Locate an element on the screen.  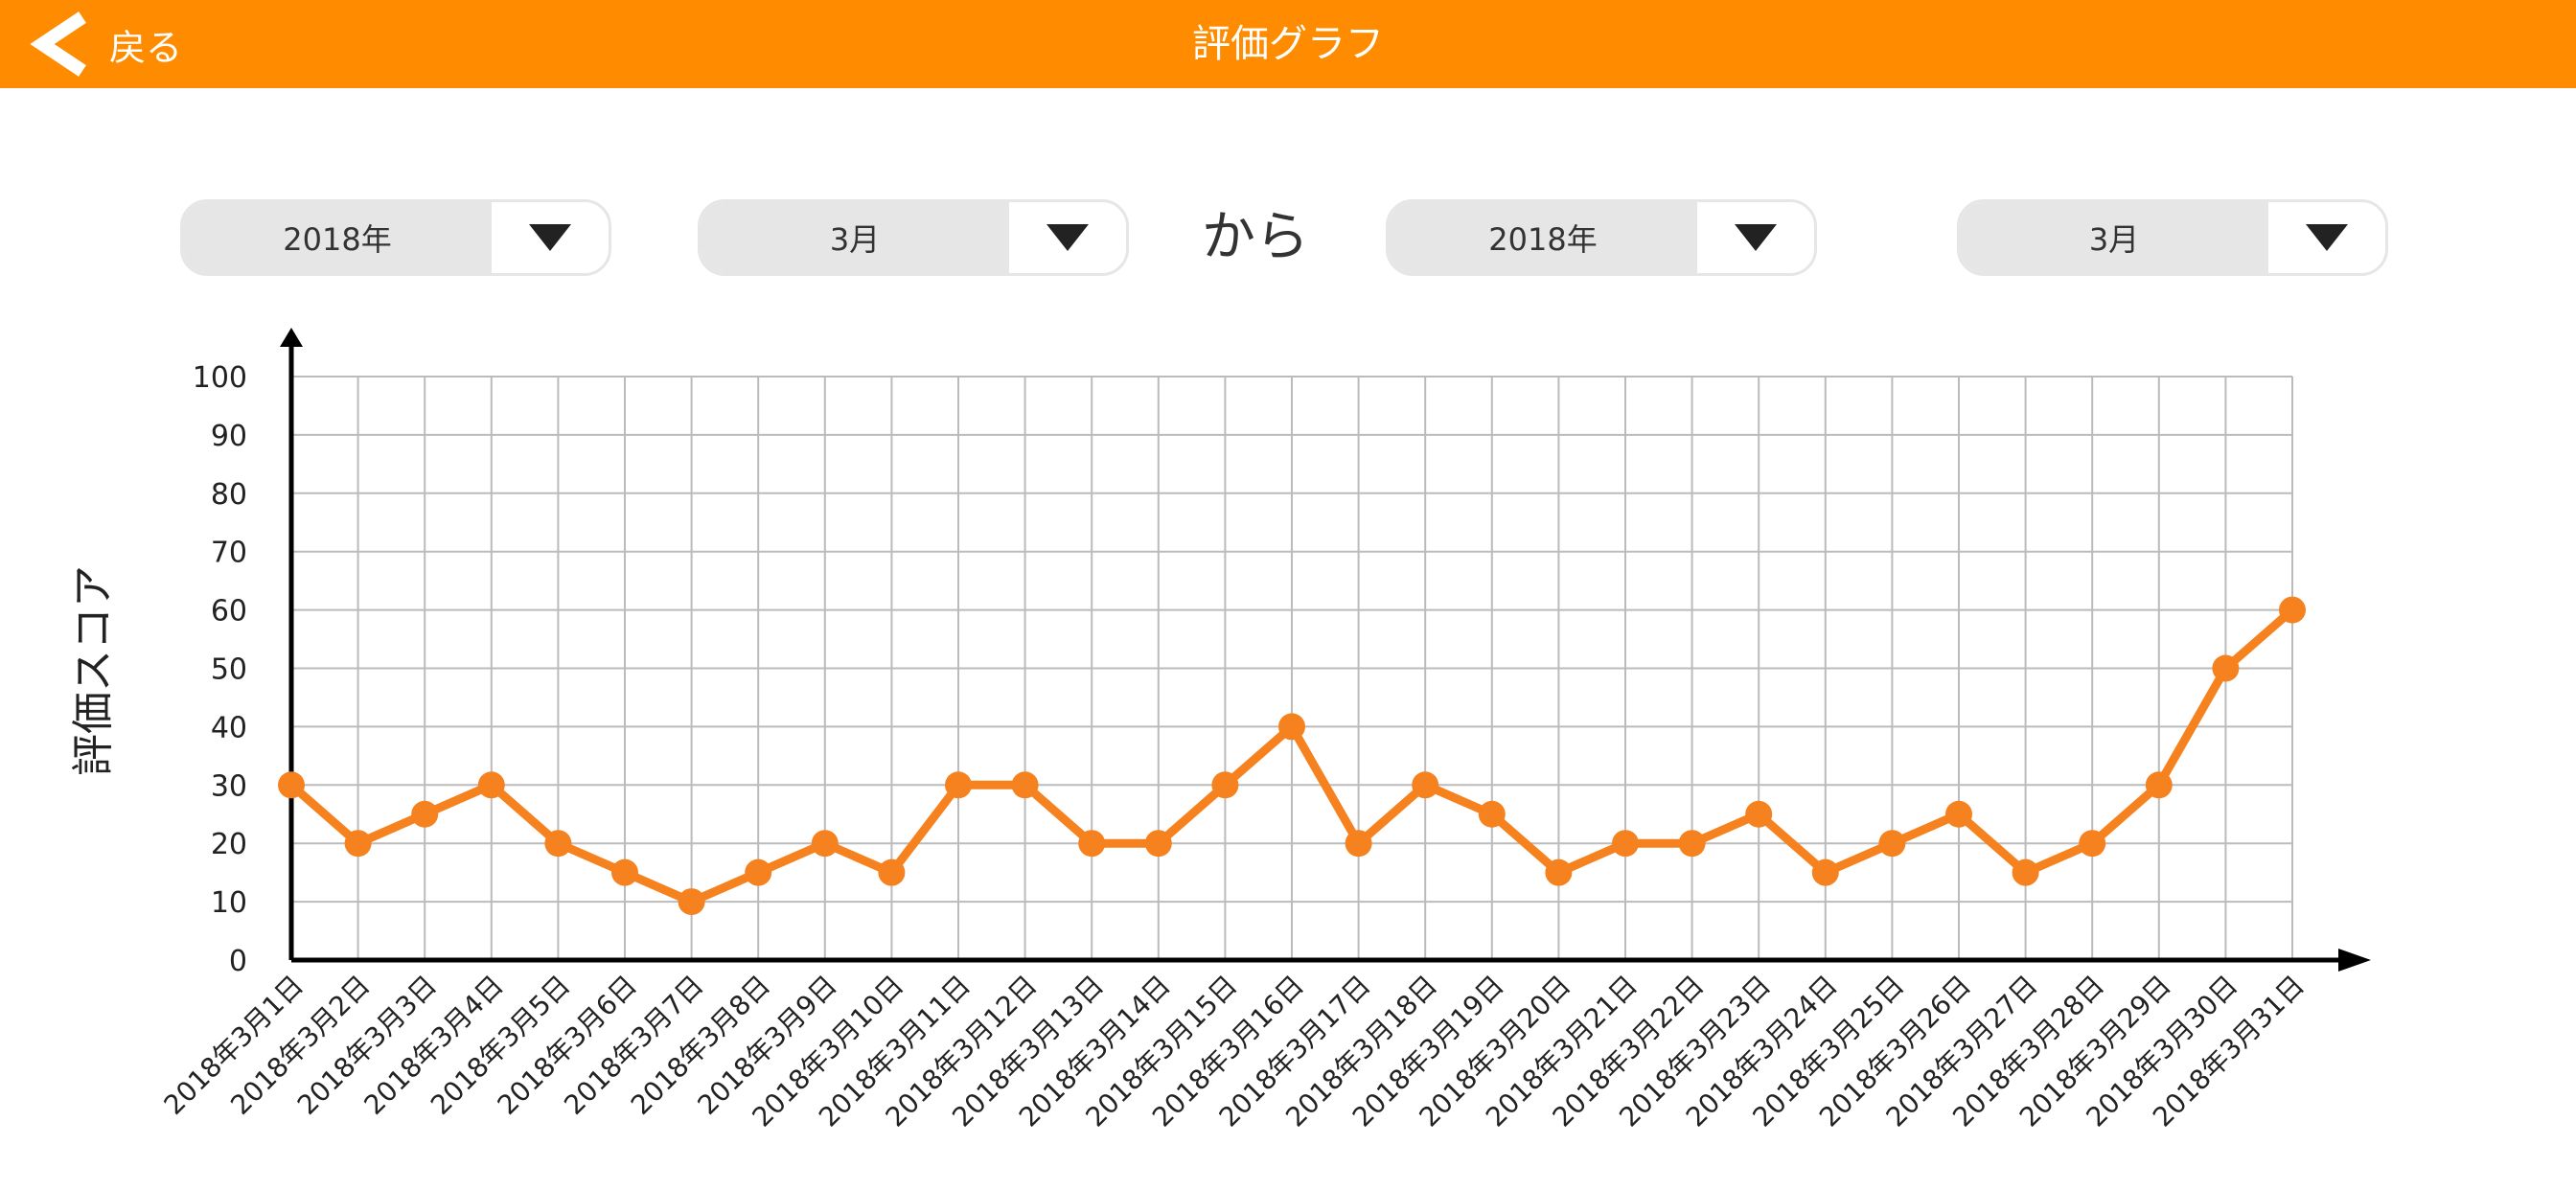
y-axis-arrow-icon is located at coordinates (291, 338).